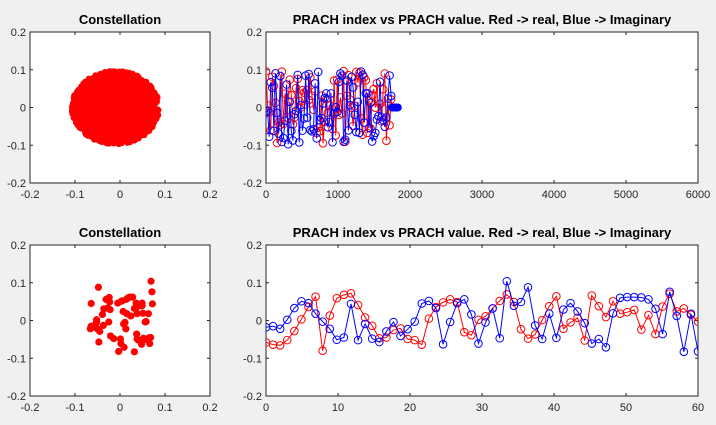 The image size is (716, 425). Describe the element at coordinates (554, 408) in the screenshot. I see `x-tick-label: 40` at that location.